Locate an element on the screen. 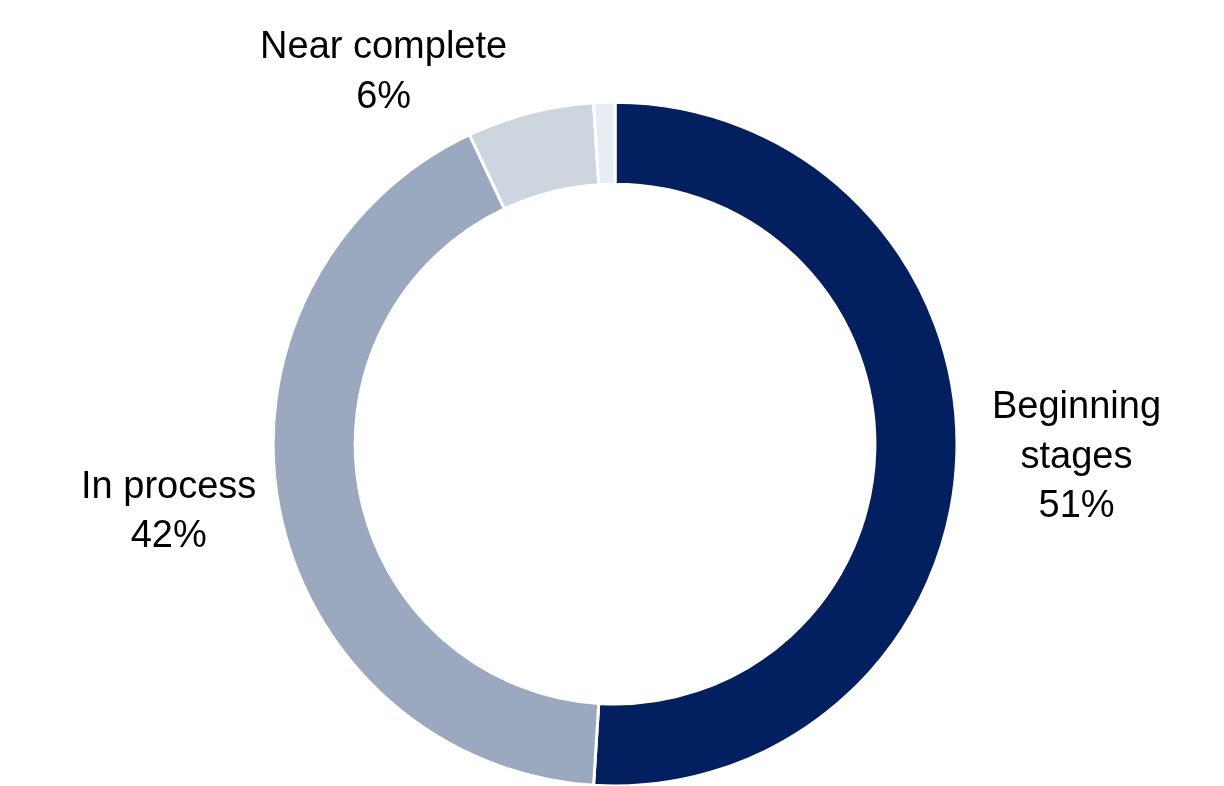 The height and width of the screenshot is (786, 1224). data-label: 51% is located at coordinates (1076, 504).